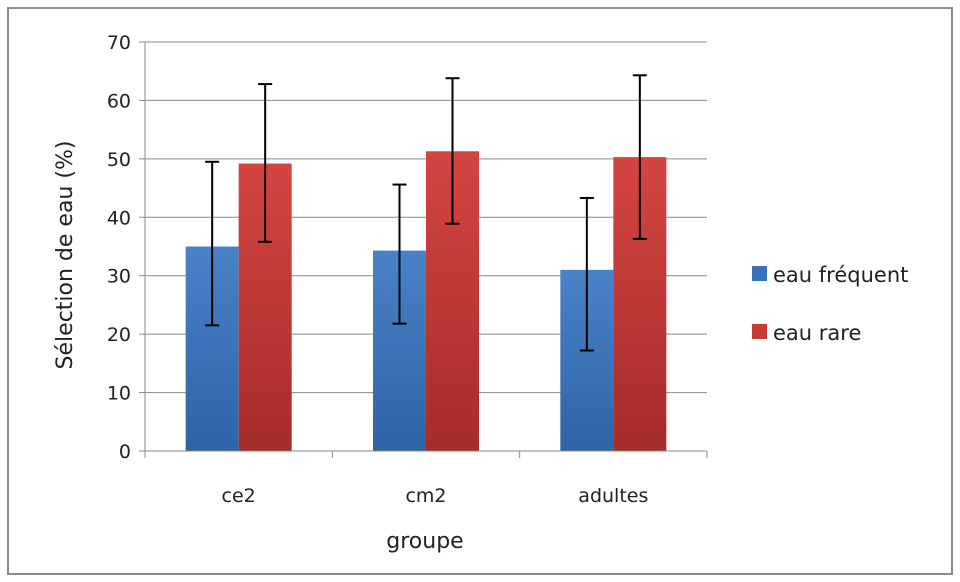 This screenshot has width=960, height=582. What do you see at coordinates (239, 496) in the screenshot?
I see `x-tick-label: ce2` at bounding box center [239, 496].